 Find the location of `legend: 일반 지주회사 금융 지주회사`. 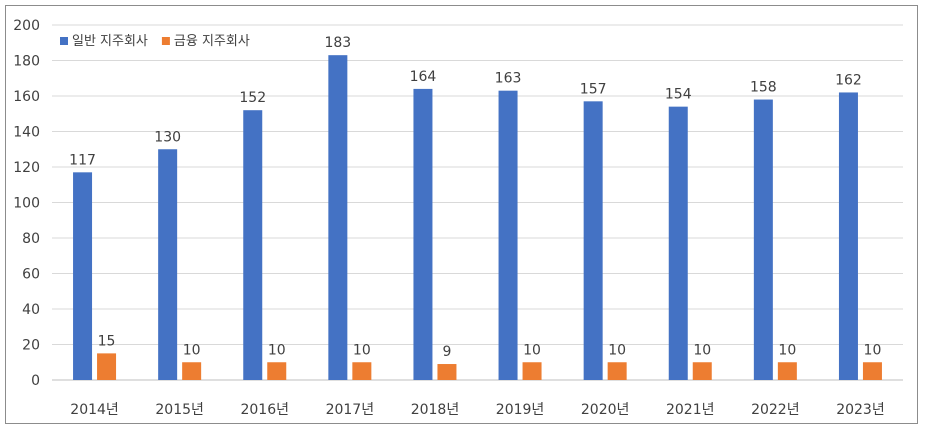

legend: 일반 지주회사 금융 지주회사 is located at coordinates (155, 41).